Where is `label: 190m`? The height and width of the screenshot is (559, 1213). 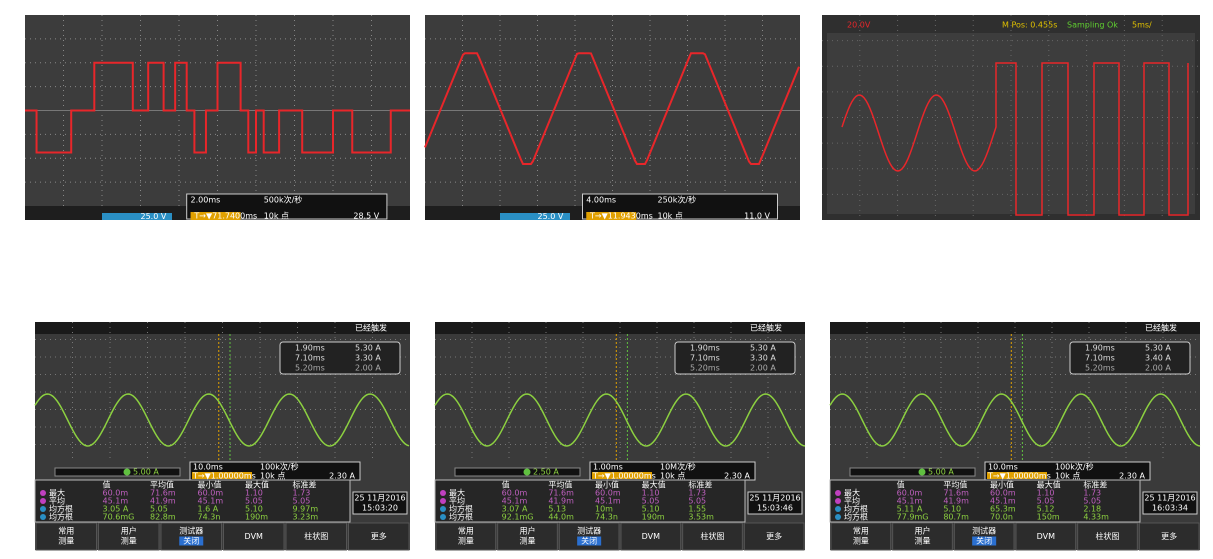
label: 190m is located at coordinates (256, 517).